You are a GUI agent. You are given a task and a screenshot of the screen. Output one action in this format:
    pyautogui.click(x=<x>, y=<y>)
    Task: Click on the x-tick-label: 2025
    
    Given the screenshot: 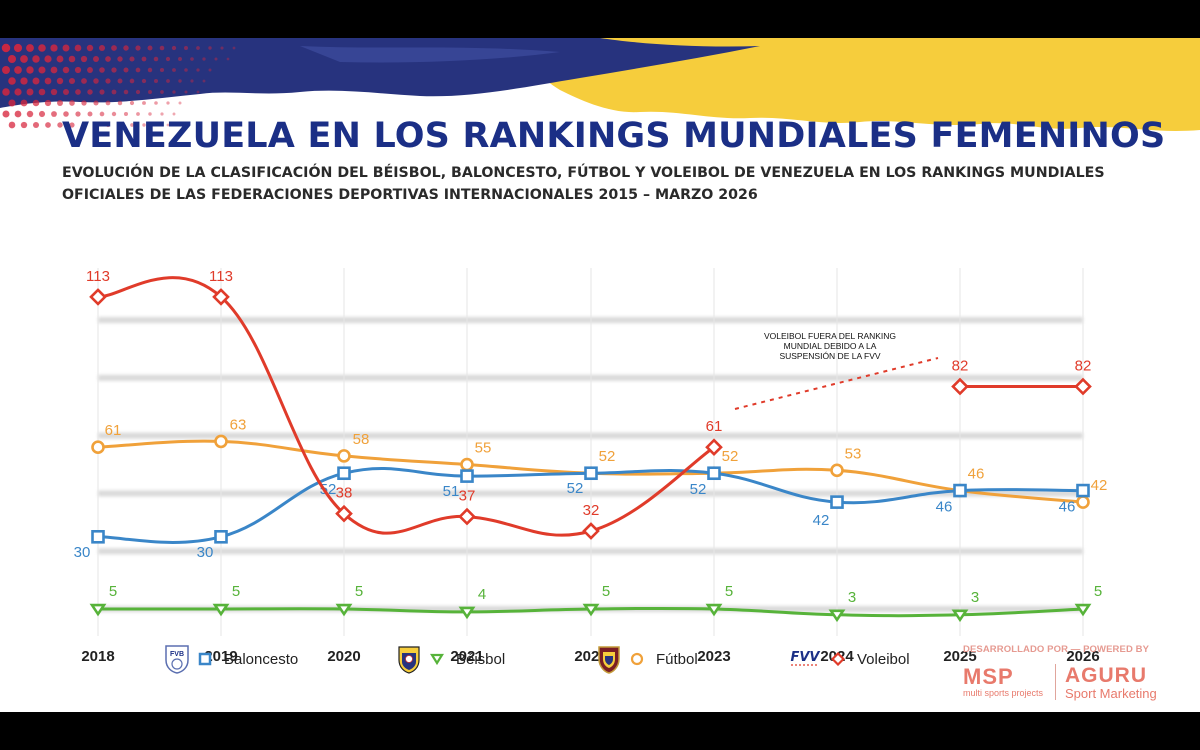 What is the action you would take?
    pyautogui.click(x=959, y=656)
    